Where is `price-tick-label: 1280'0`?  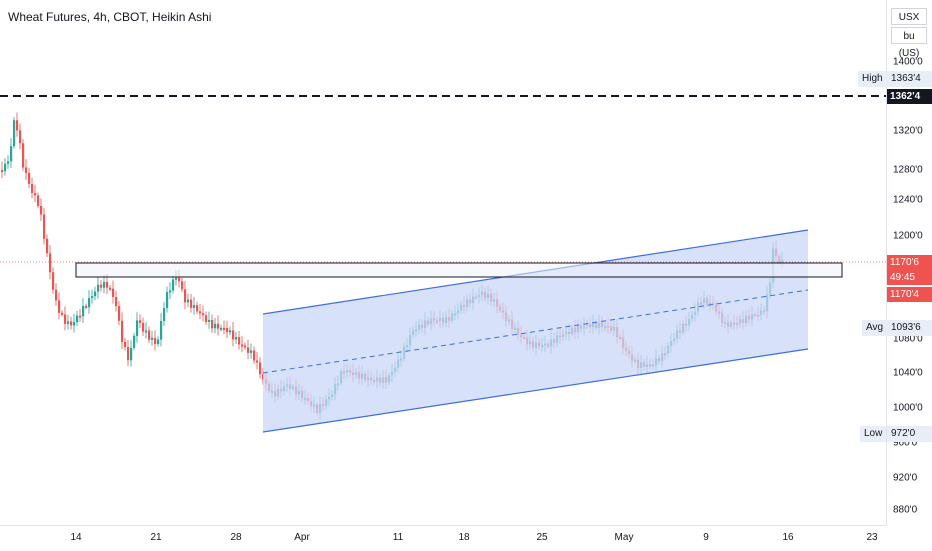 price-tick-label: 1280'0 is located at coordinates (908, 170).